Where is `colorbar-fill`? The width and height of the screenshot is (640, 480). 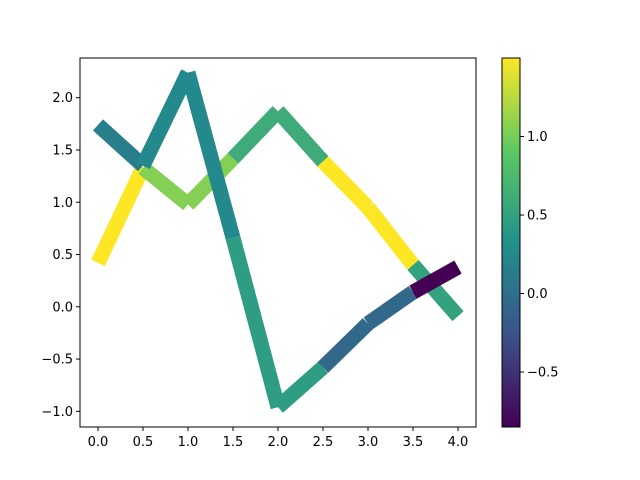
colorbar-fill is located at coordinates (511, 242).